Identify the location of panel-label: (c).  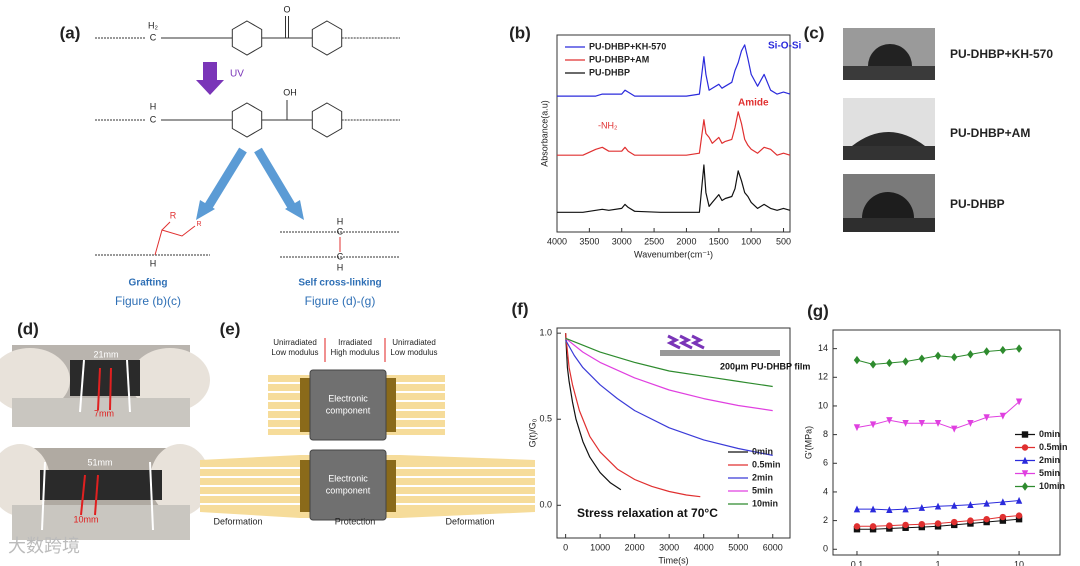
(814, 32).